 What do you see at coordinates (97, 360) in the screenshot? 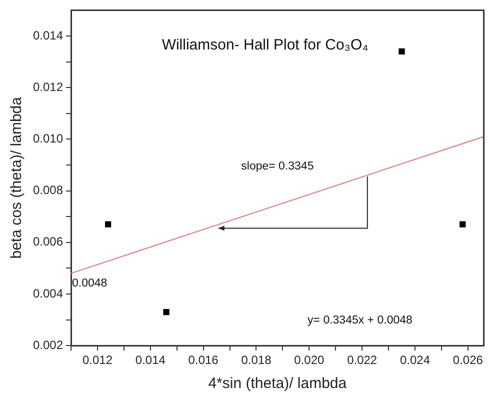
I see `x-tick-label: 0.012` at bounding box center [97, 360].